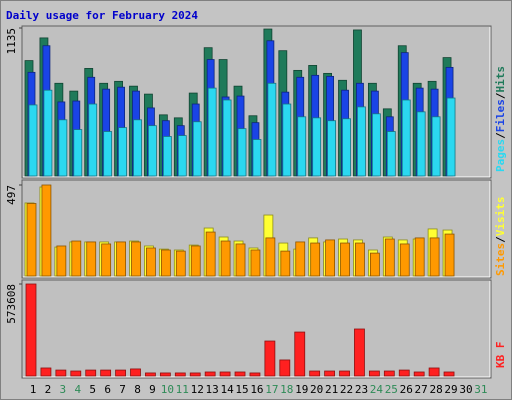  Describe the element at coordinates (11, 195) in the screenshot. I see `y-tick-label: 497` at that location.